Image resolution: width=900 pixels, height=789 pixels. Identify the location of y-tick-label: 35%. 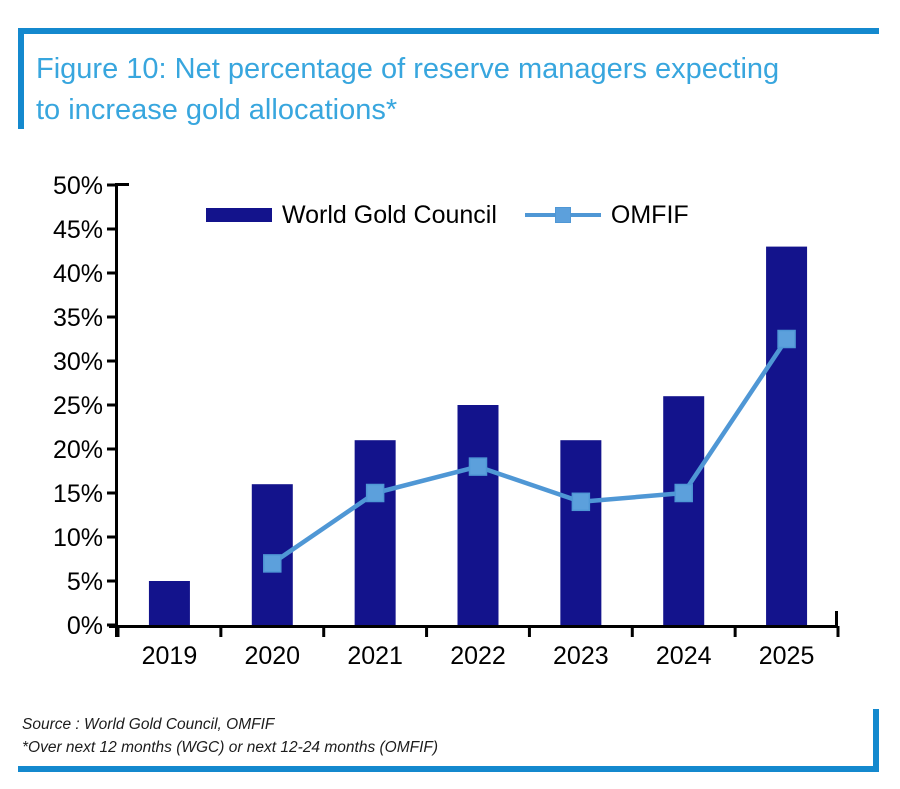
(78, 318).